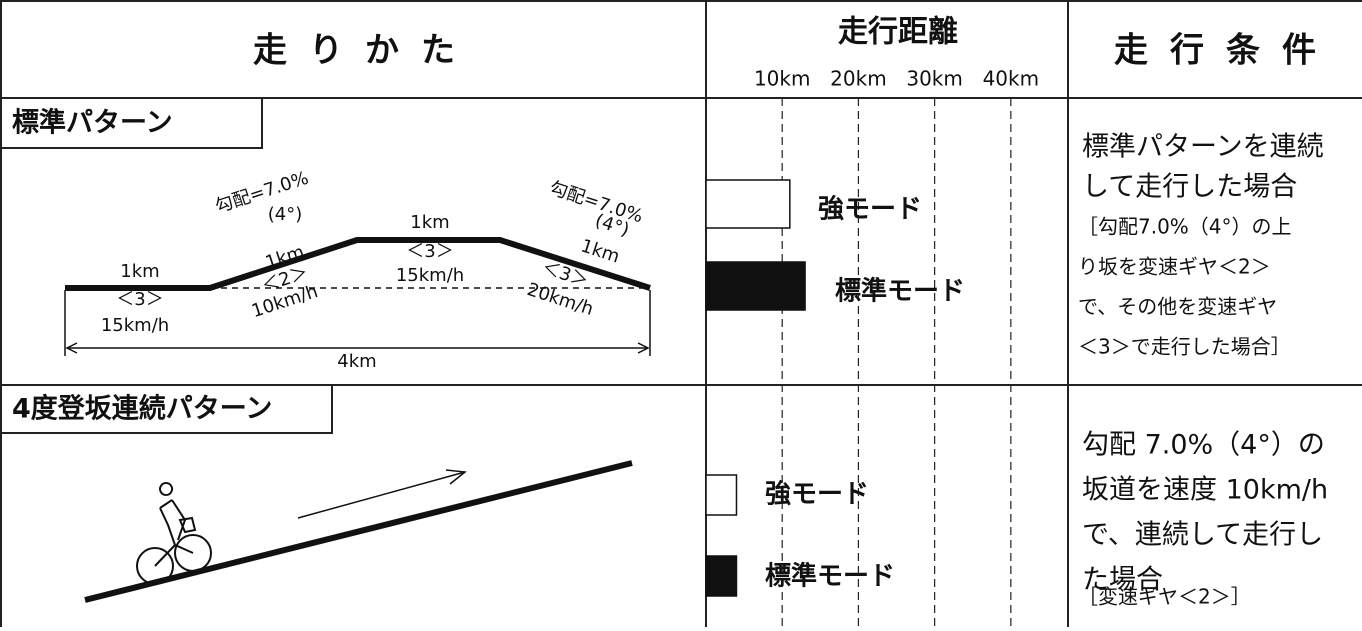 The width and height of the screenshot is (1362, 631). I want to click on condition-text: 標準パターンを連続, so click(1203, 147).